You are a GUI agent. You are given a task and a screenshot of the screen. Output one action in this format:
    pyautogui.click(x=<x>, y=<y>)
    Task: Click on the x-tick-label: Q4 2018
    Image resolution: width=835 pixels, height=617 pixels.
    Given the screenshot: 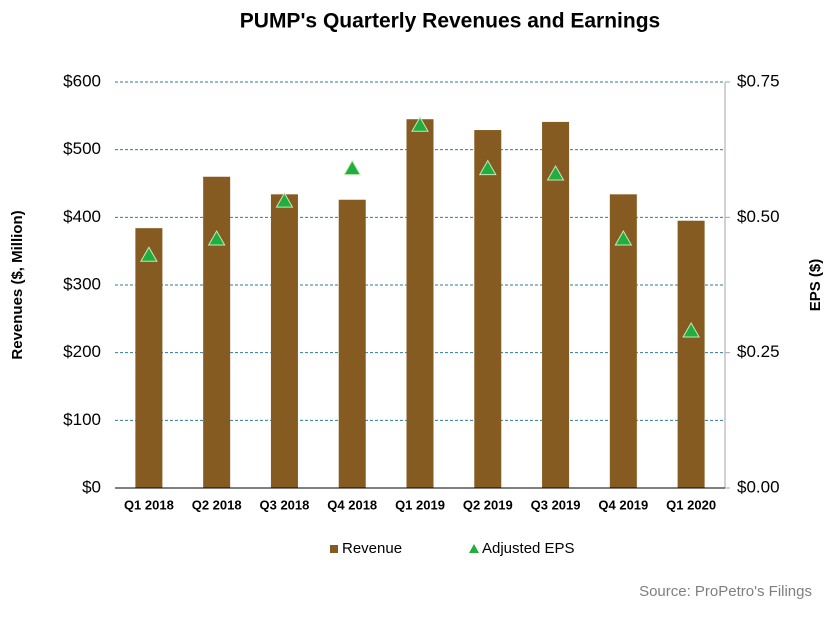 What is the action you would take?
    pyautogui.click(x=352, y=504)
    